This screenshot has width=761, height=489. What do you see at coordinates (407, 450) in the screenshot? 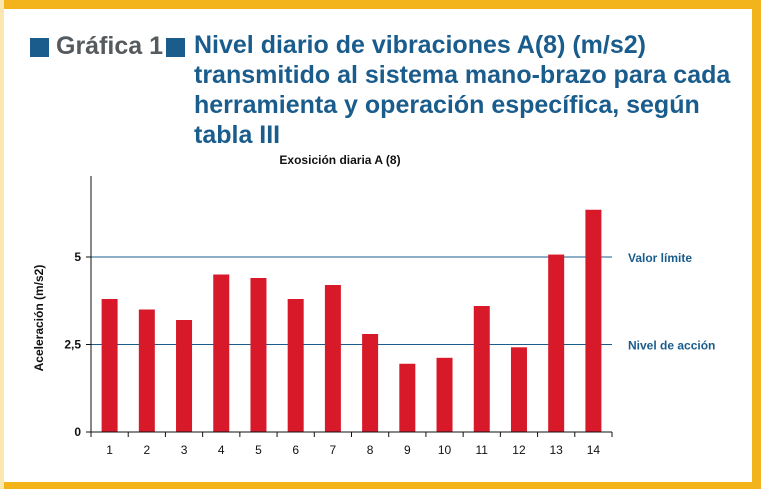
I see `x-tick-label: 9` at bounding box center [407, 450].